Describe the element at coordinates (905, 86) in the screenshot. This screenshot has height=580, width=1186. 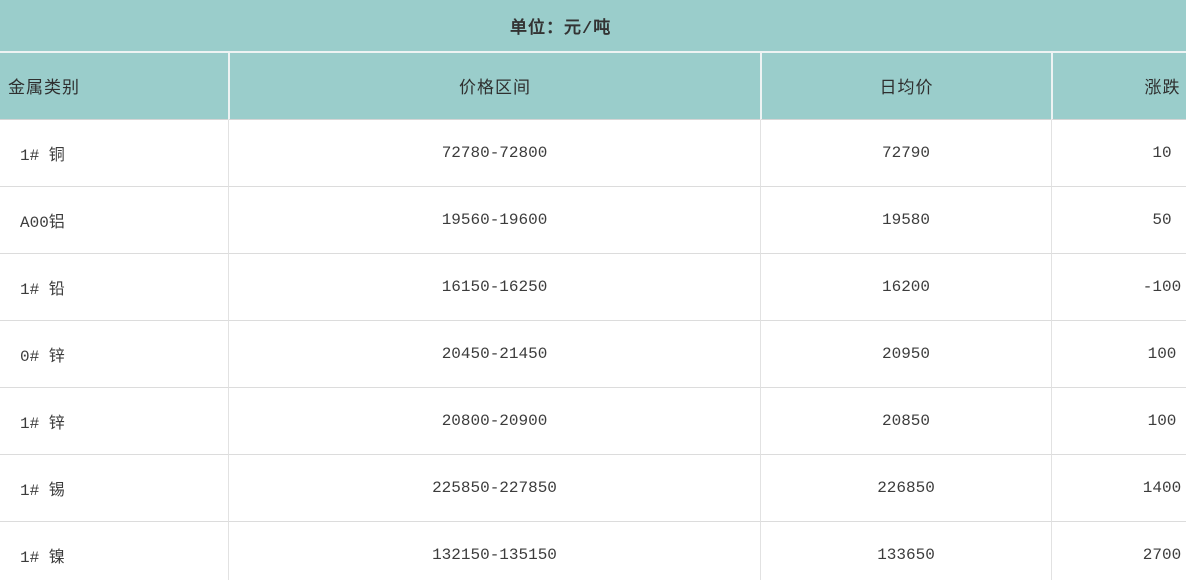
I see `col-header-daily-avg: 日均价` at that location.